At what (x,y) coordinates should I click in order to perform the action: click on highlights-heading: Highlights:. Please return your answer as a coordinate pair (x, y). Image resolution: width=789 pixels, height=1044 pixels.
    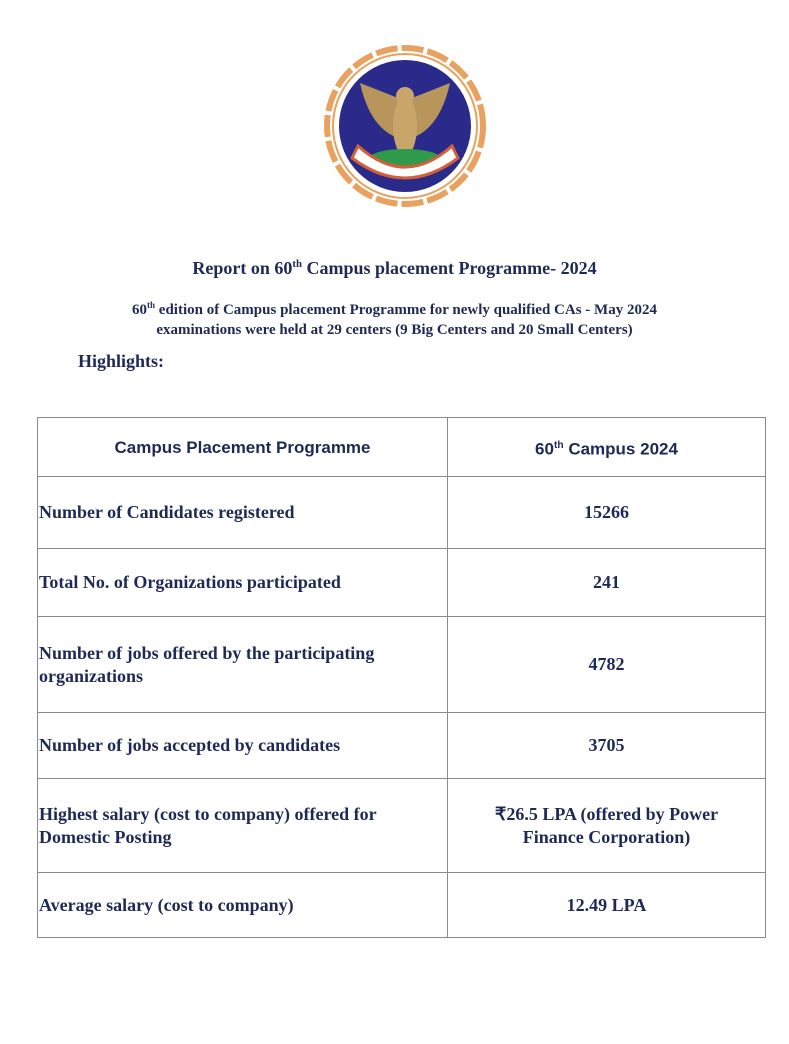
    Looking at the image, I should click on (121, 361).